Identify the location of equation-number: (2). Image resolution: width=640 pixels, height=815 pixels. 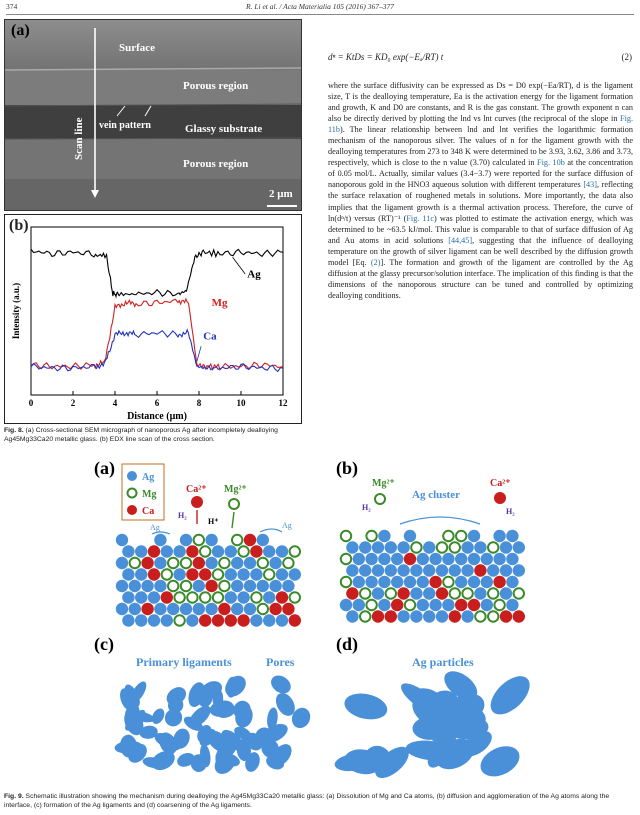
(627, 57).